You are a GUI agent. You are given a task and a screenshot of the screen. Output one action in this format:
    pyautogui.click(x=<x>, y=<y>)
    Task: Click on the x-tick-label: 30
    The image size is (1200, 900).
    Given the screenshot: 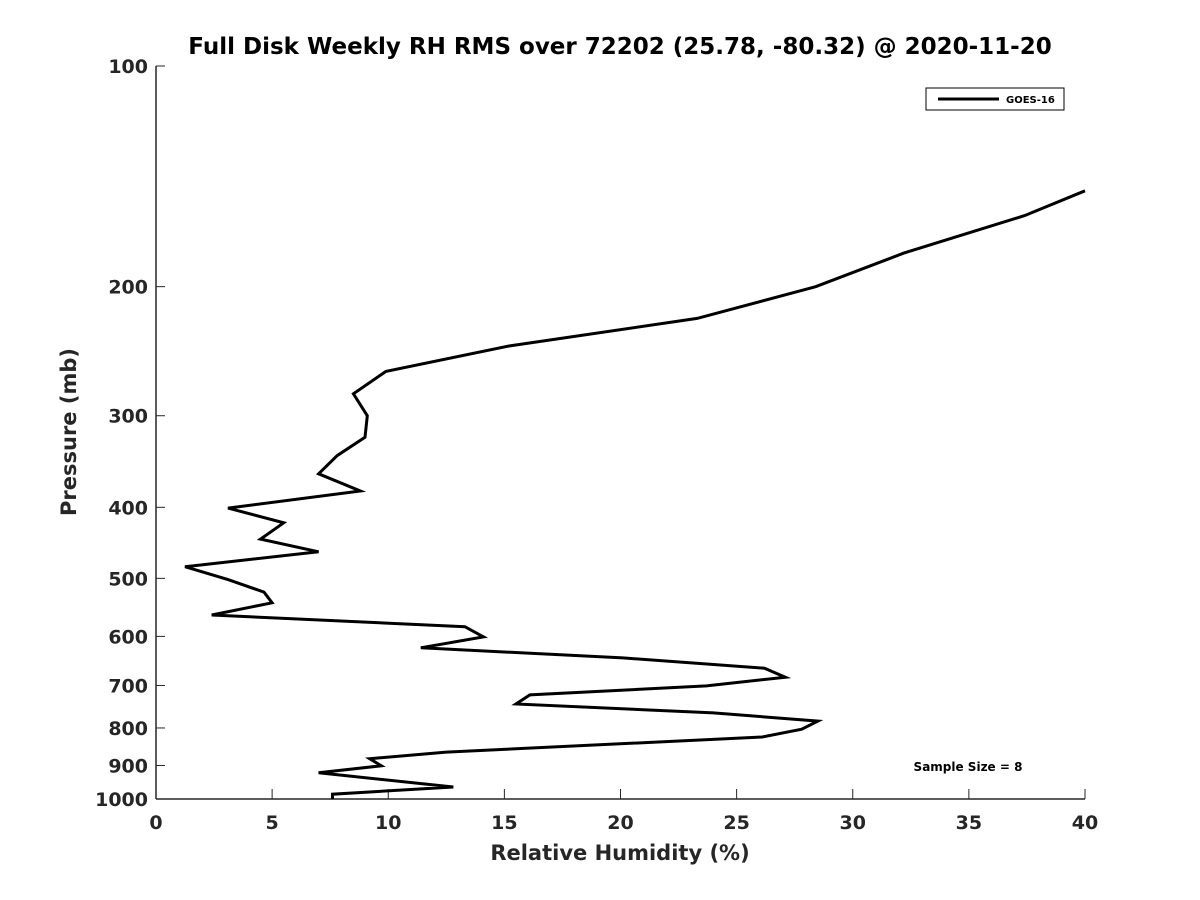 What is the action you would take?
    pyautogui.click(x=853, y=823)
    